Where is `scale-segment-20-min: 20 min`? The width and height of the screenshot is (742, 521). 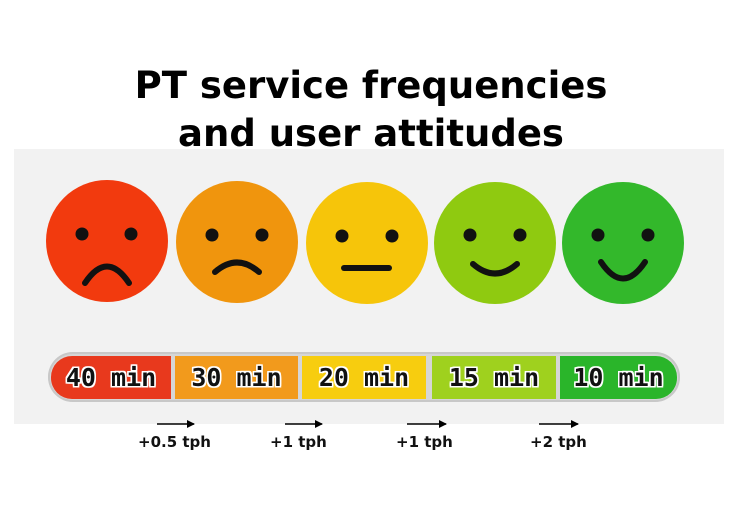
scale-segment-20-min: 20 min is located at coordinates (364, 377).